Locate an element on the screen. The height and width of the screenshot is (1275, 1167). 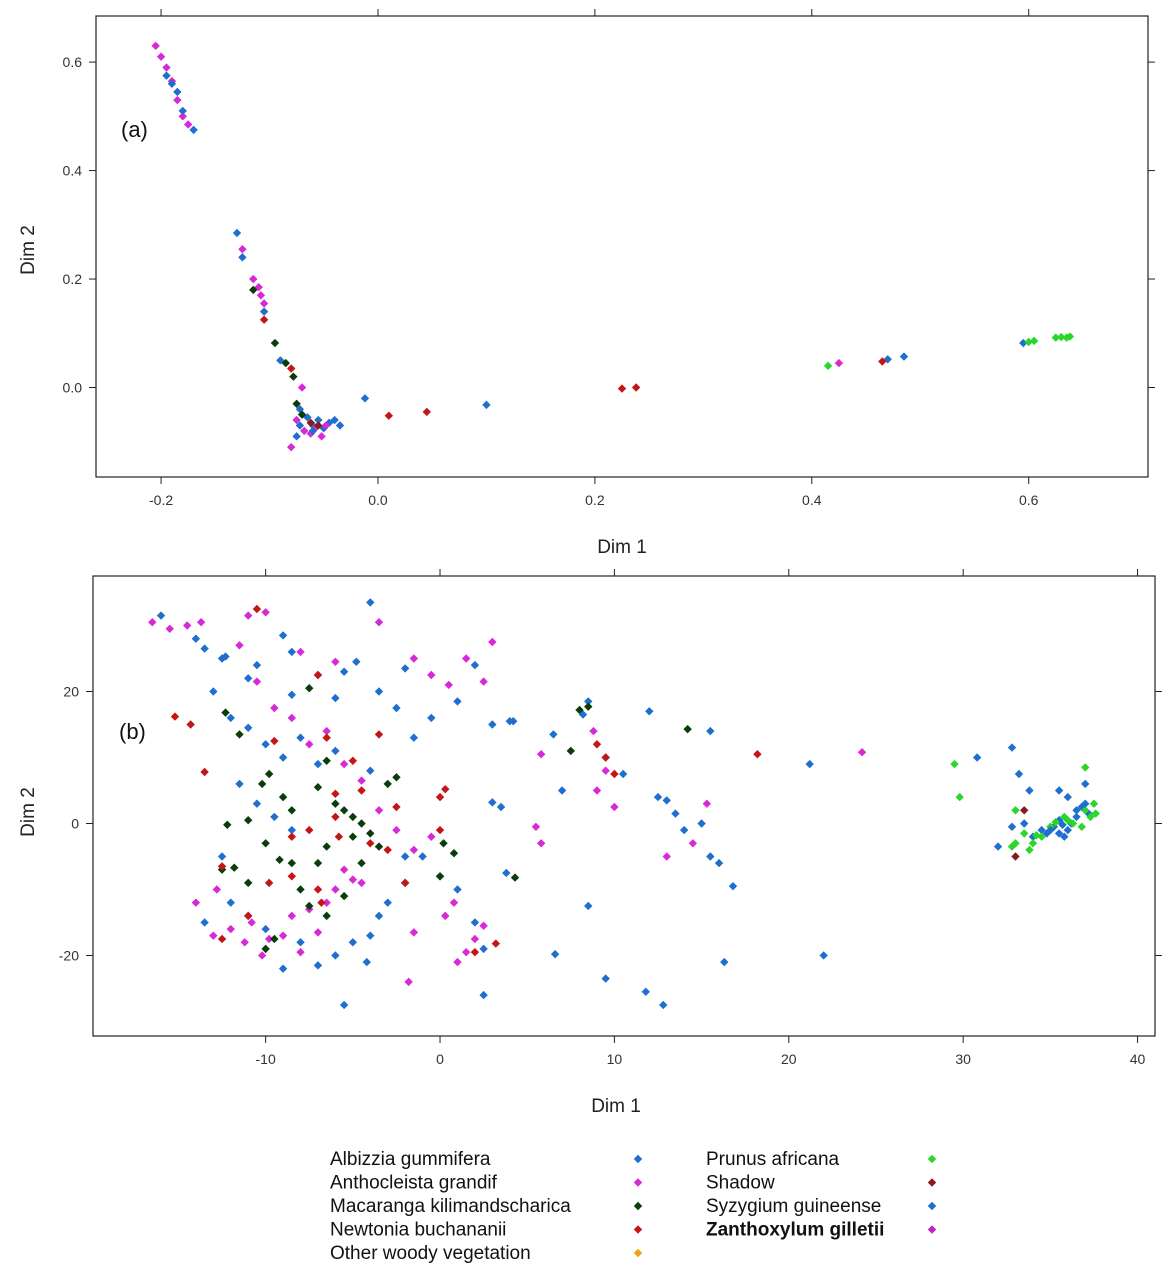
legend-label-albizzia: Albizzia gummifera is located at coordinates (410, 1159).